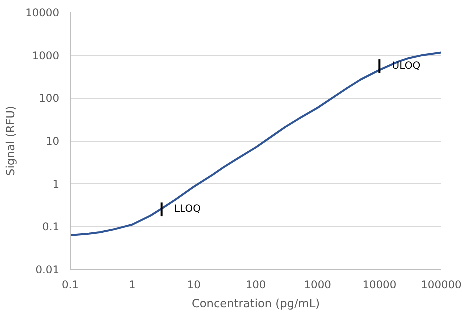 This screenshot has height=313, width=466. Describe the element at coordinates (48, 270) in the screenshot. I see `y-tick-label: 0.01` at that location.